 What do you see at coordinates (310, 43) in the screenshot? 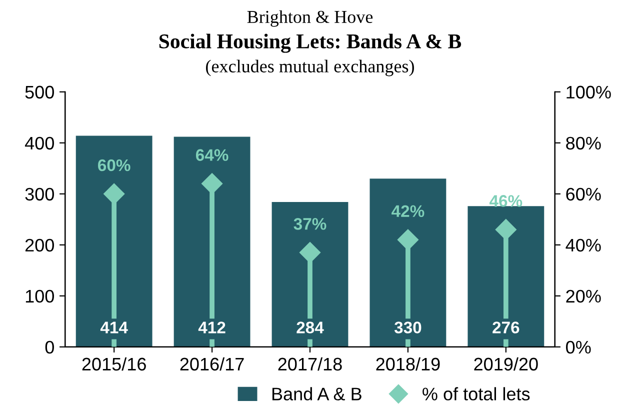
I see `chart-title: Social Housing Lets: Bands A & B` at bounding box center [310, 43].